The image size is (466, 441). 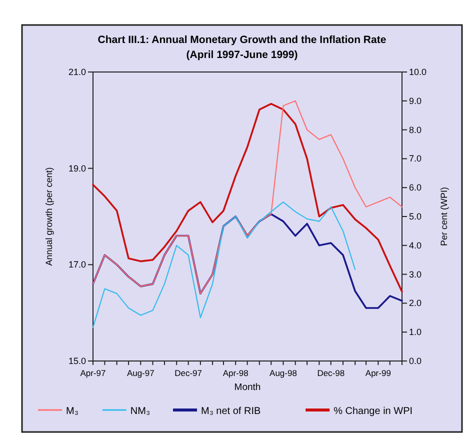 What do you see at coordinates (140, 411) in the screenshot?
I see `legend-label: NM₃` at bounding box center [140, 411].